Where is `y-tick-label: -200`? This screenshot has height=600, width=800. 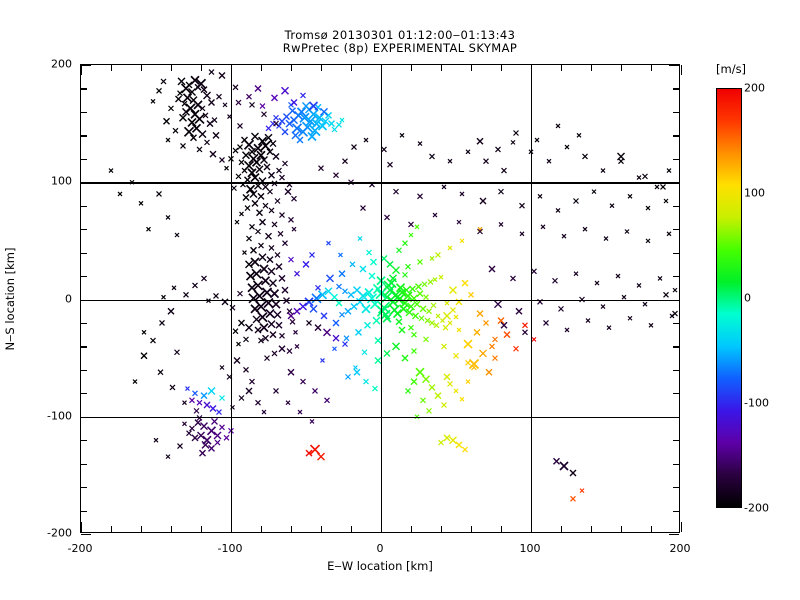
y-tick-label: -200 is located at coordinates (59, 533).